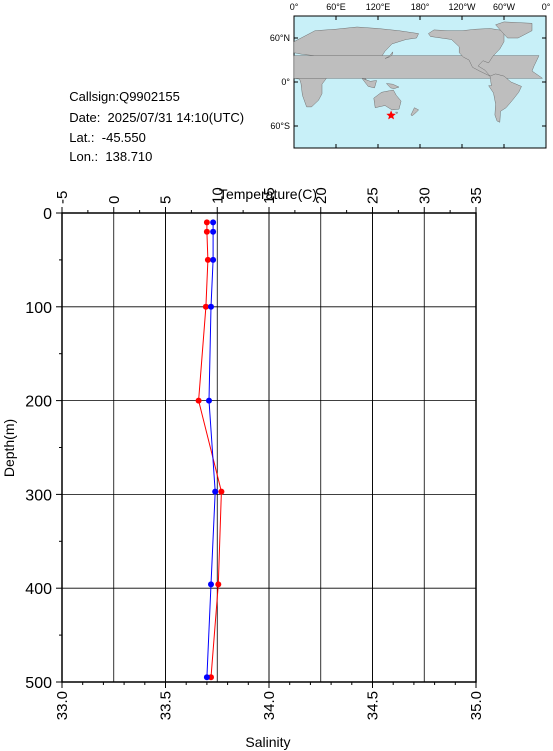 This screenshot has height=751, width=553. I want to click on salinity-tick-label: 33.5, so click(166, 705).